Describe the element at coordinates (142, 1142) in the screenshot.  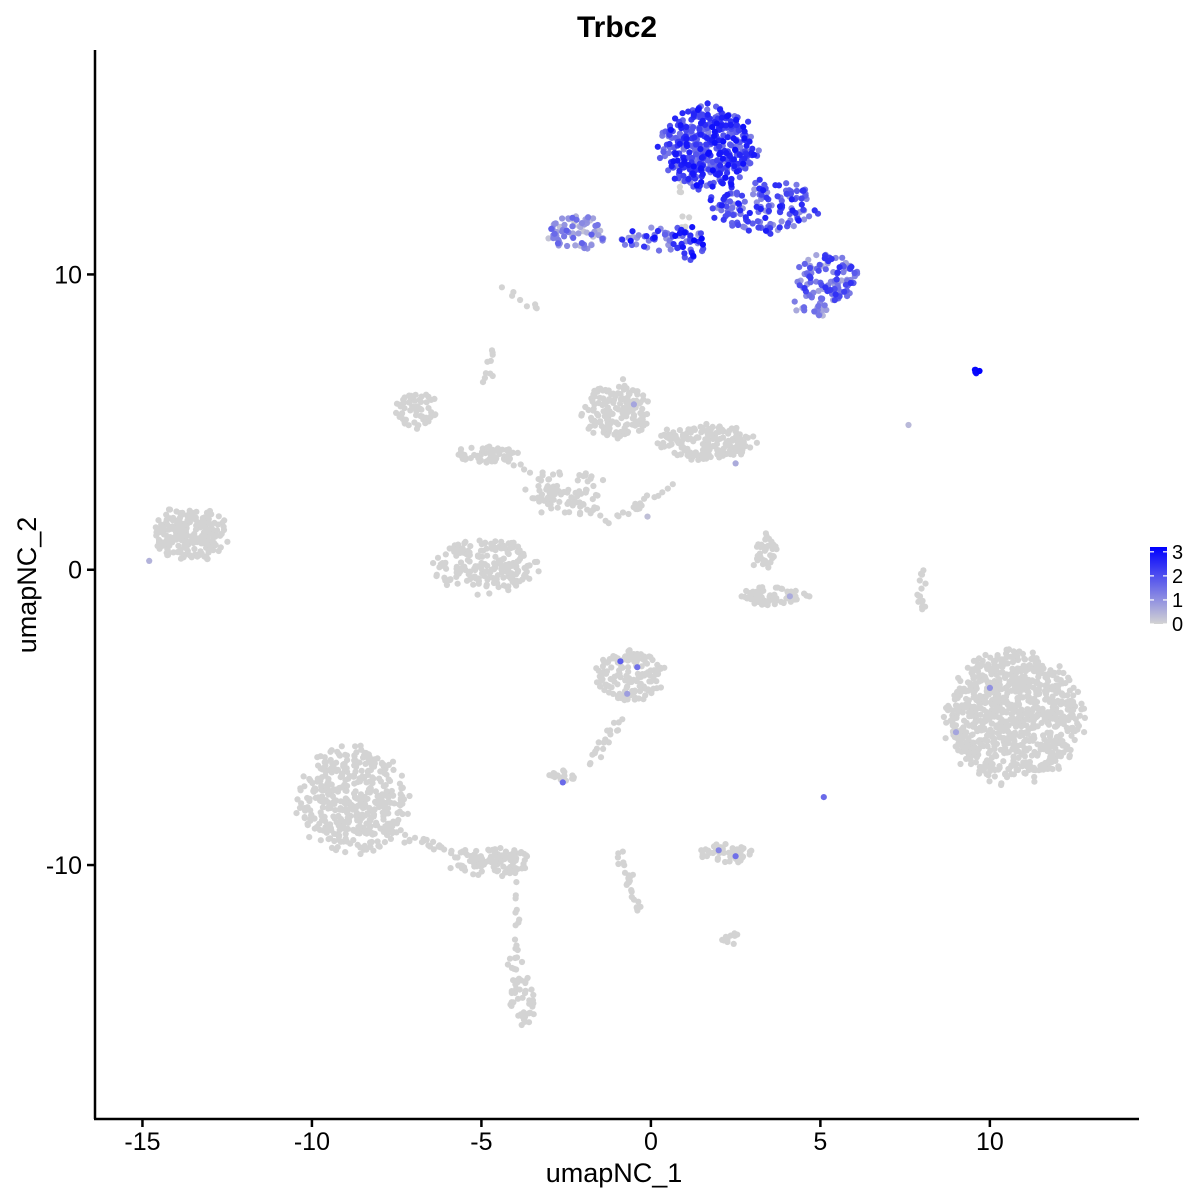
I see `x-tick-label: -15` at that location.